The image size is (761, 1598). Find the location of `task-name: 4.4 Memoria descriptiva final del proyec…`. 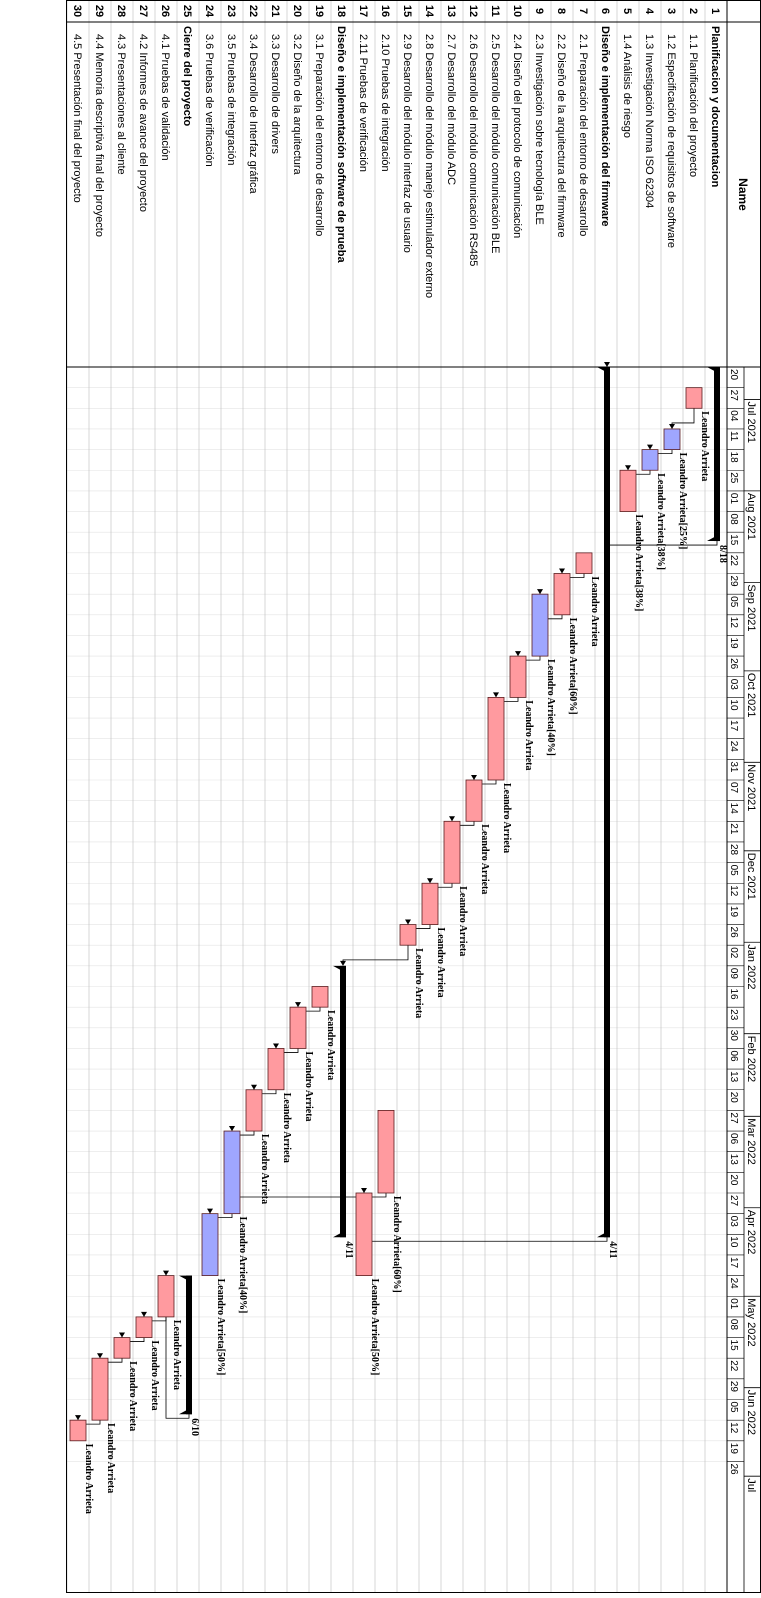

task-name: 4.4 Memoria descriptiva final del proyec… is located at coordinates (99, 135).